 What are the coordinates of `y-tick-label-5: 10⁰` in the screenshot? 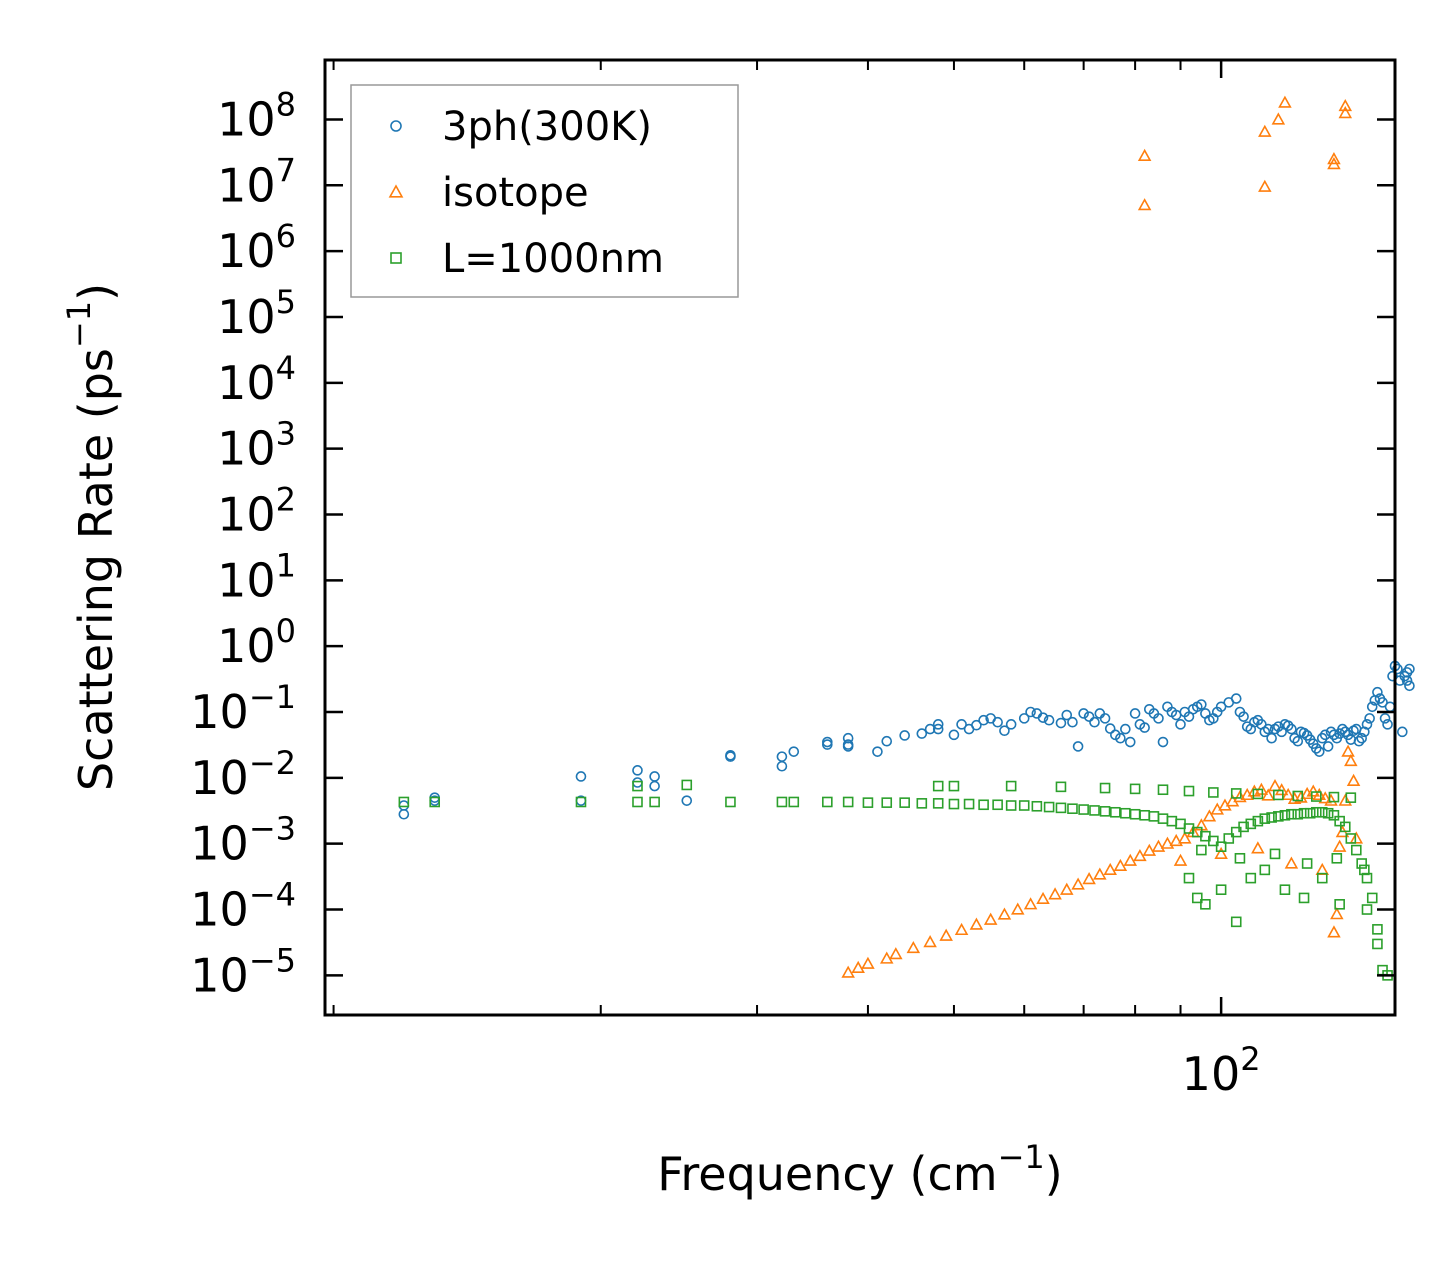 It's located at (256, 642).